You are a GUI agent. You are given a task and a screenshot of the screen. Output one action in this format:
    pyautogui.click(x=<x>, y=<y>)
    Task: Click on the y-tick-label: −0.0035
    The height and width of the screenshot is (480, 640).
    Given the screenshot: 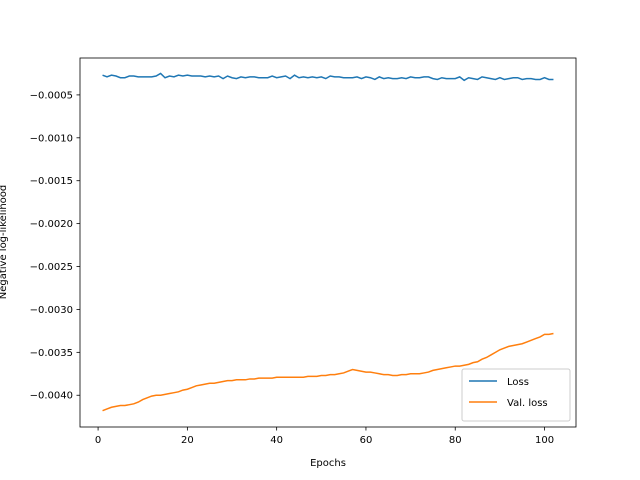 What is the action you would take?
    pyautogui.click(x=51, y=353)
    